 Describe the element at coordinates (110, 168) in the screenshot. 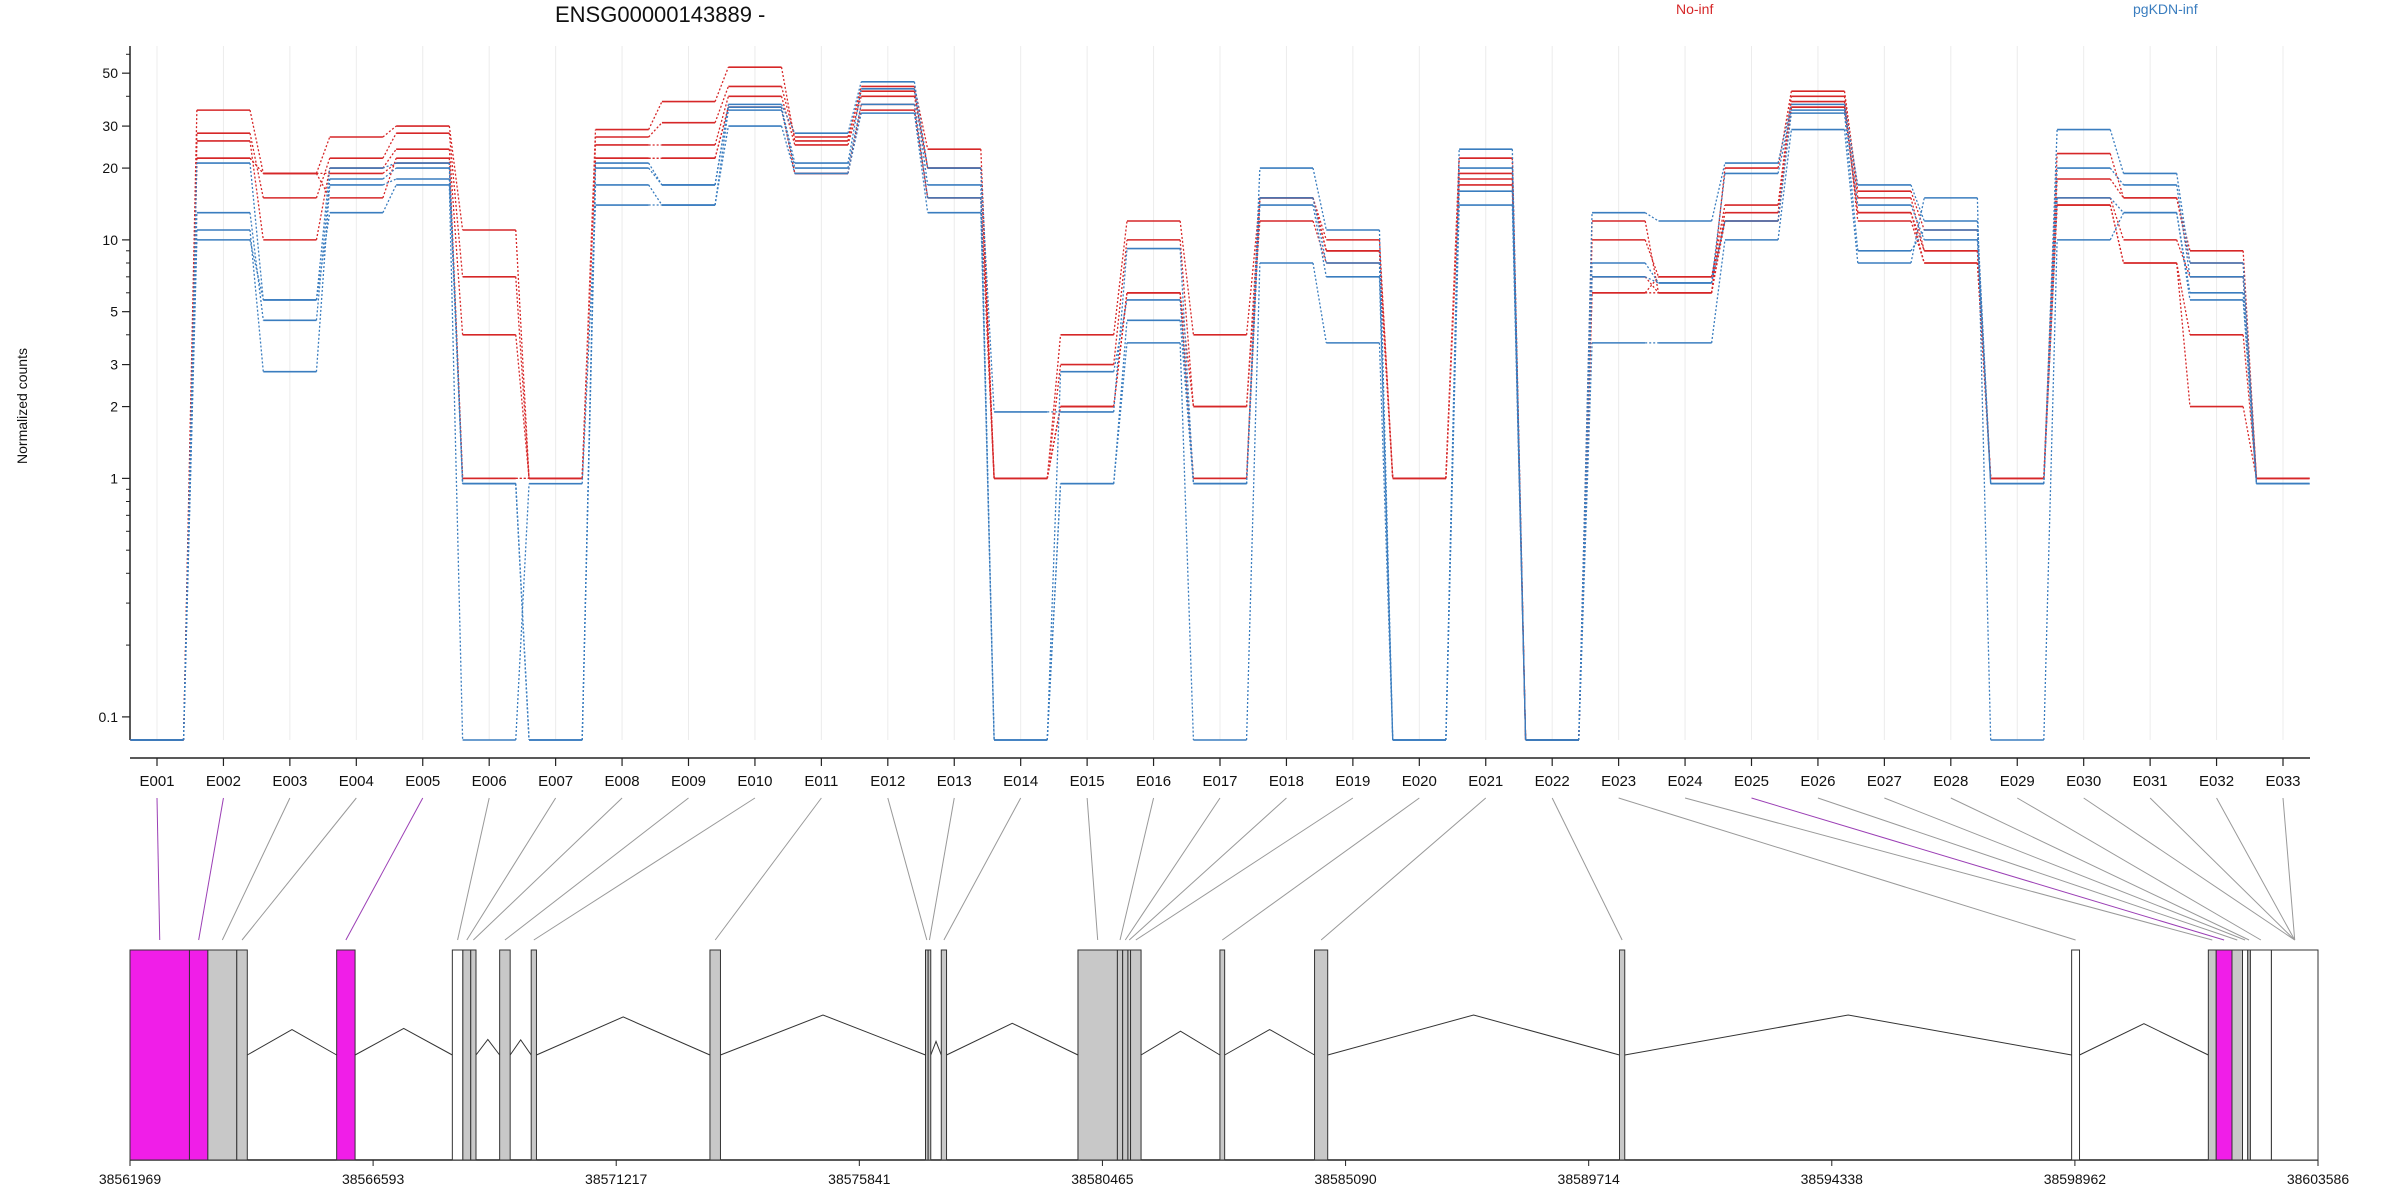

I see `y-tick-label: 20` at that location.